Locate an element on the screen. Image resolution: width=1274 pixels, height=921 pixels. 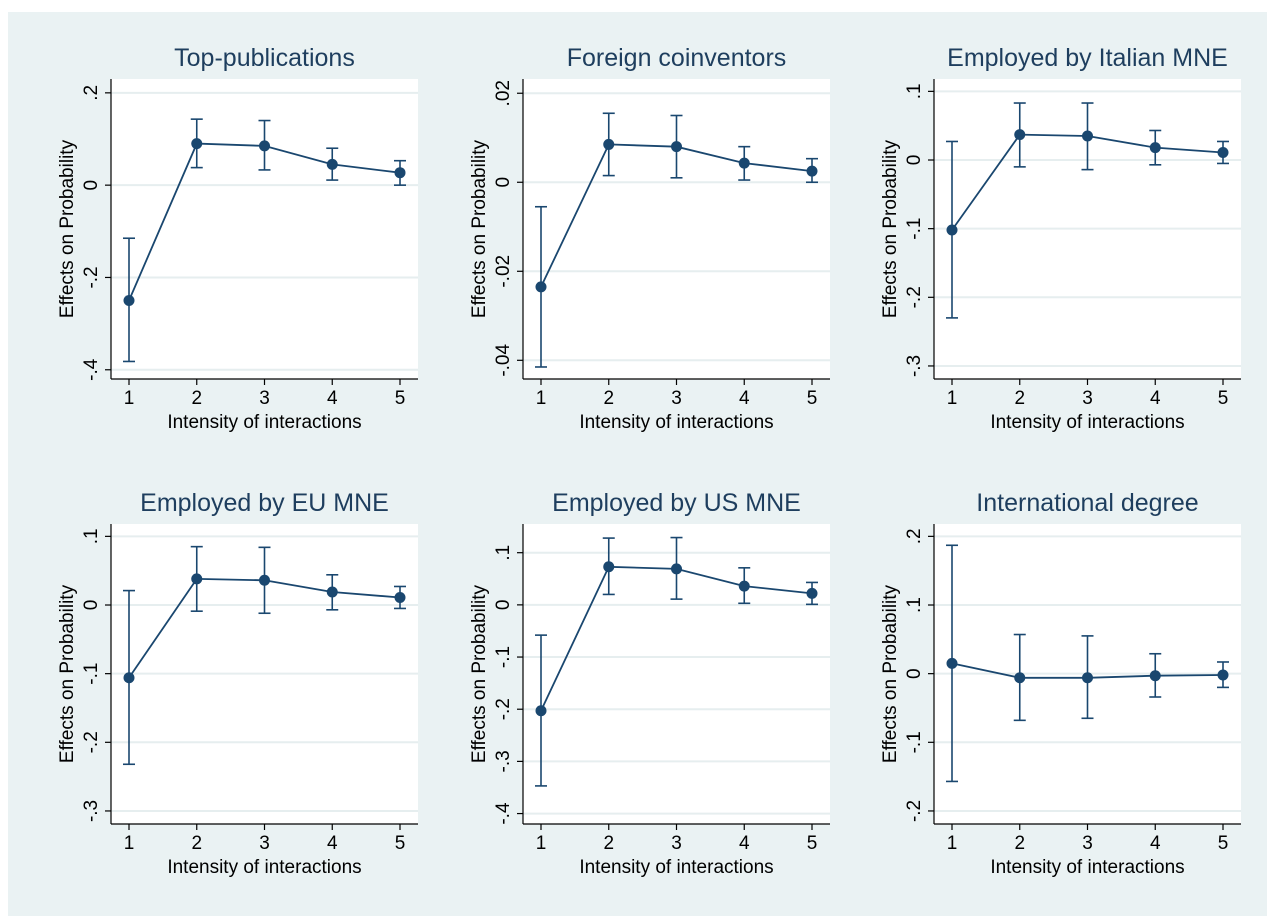
chart-title: Foreign coinventors is located at coordinates (677, 58).